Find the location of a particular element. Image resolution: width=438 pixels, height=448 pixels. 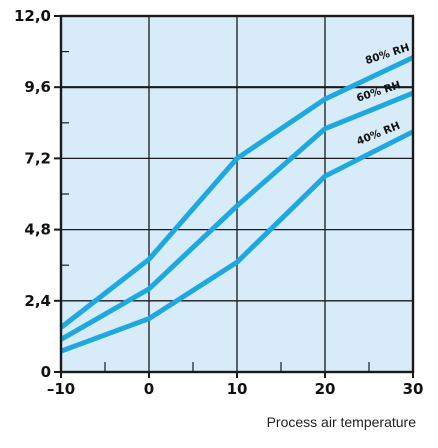

y-tick-label-0: 0 is located at coordinates (46, 372).